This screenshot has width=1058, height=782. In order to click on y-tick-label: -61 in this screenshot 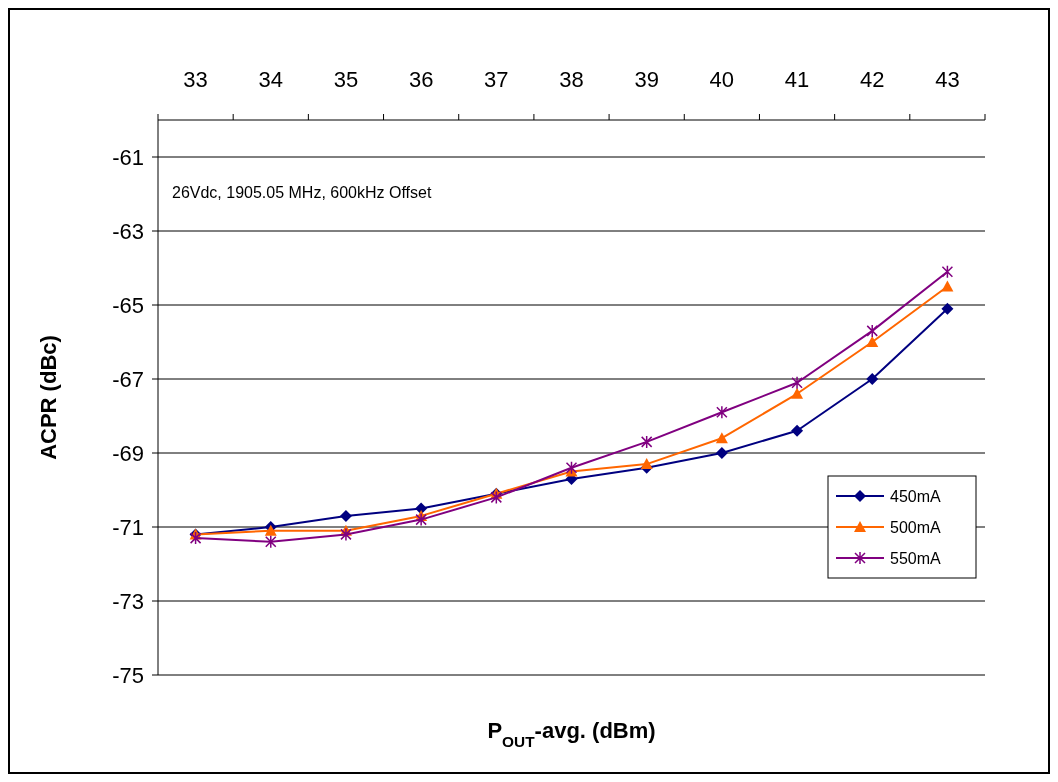, I will do `click(128, 157)`.